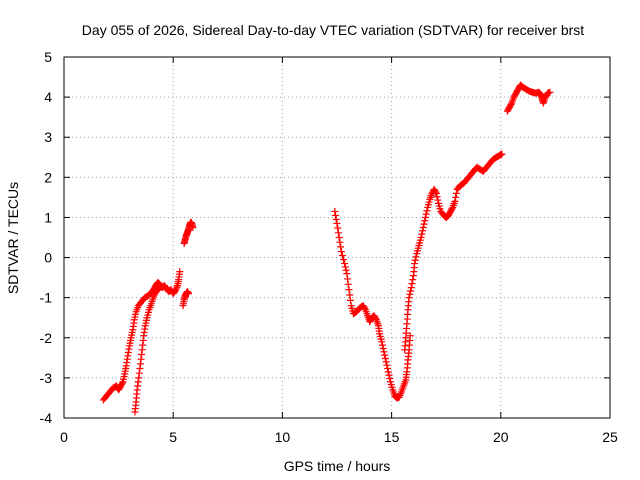  I want to click on x-tick-label: 20, so click(501, 437).